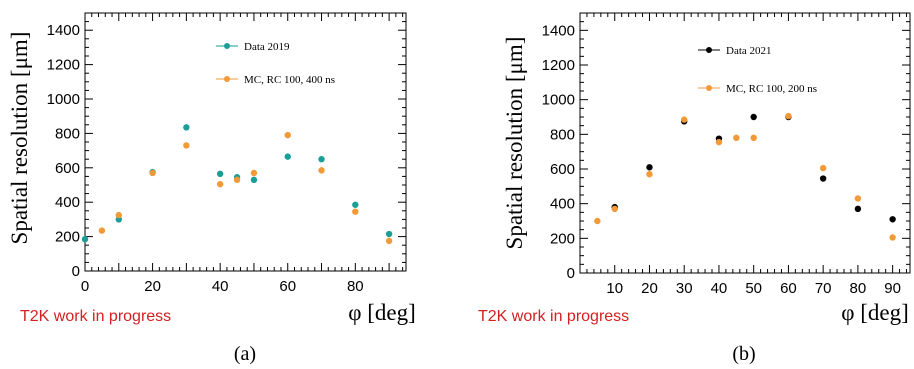  Describe the element at coordinates (267, 47) in the screenshot. I see `legend-label: Data 2019` at that location.